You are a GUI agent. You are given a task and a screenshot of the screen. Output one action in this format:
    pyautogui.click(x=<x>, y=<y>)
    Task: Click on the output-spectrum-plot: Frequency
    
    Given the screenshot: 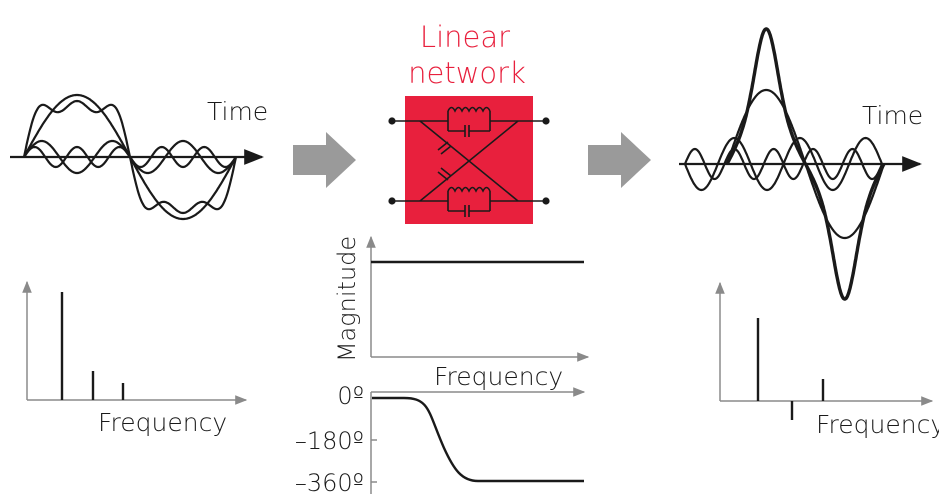 What is the action you would take?
    pyautogui.click(x=827, y=360)
    